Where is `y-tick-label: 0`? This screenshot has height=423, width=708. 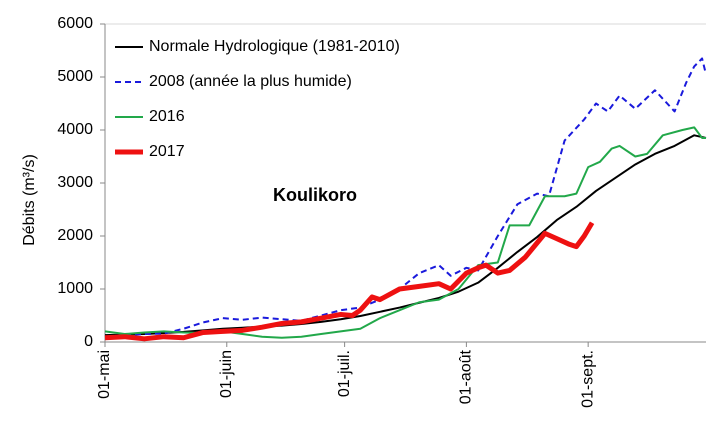
y-tick-label: 0 is located at coordinates (88, 341).